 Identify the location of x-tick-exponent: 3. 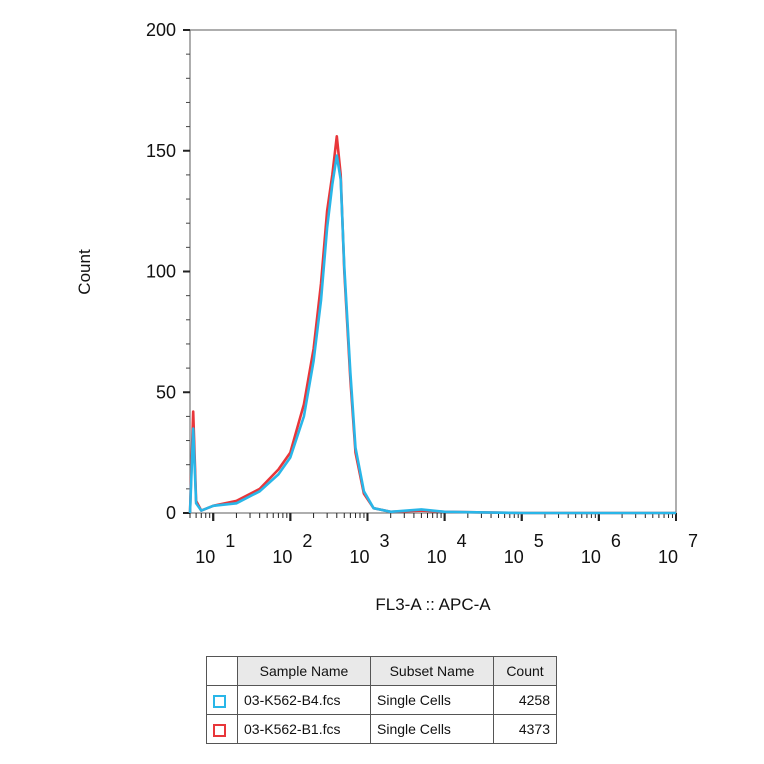
(384, 541).